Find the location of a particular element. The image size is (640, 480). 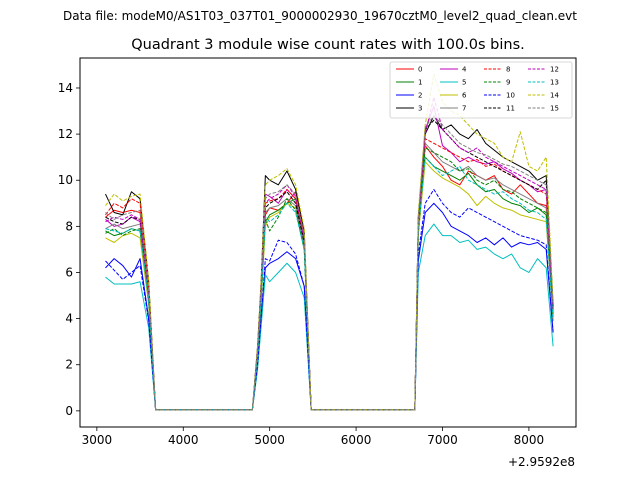

legend-label-0: 0 is located at coordinates (420, 70).